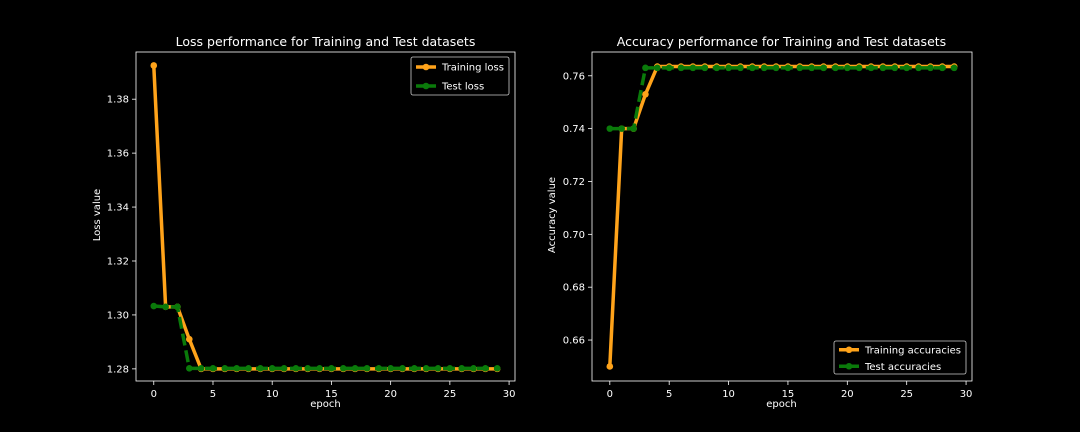 Image resolution: width=1080 pixels, height=432 pixels. Describe the element at coordinates (118, 208) in the screenshot. I see `loss-ytick-label: 1.34` at that location.